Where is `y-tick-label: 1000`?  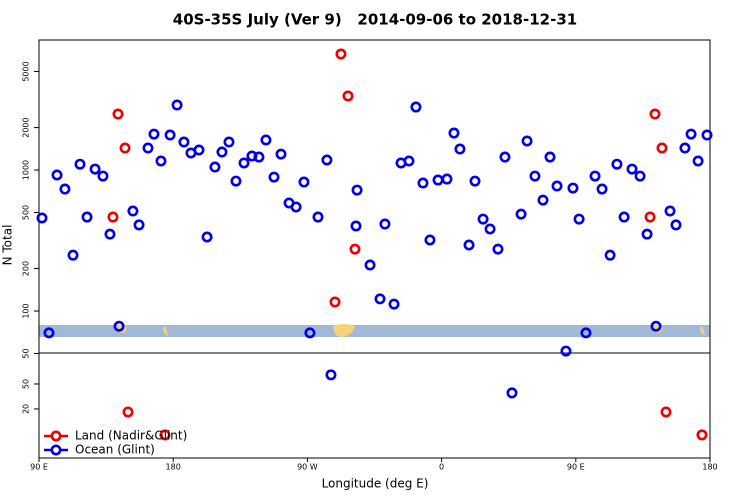 y-tick-label: 1000 is located at coordinates (26, 170).